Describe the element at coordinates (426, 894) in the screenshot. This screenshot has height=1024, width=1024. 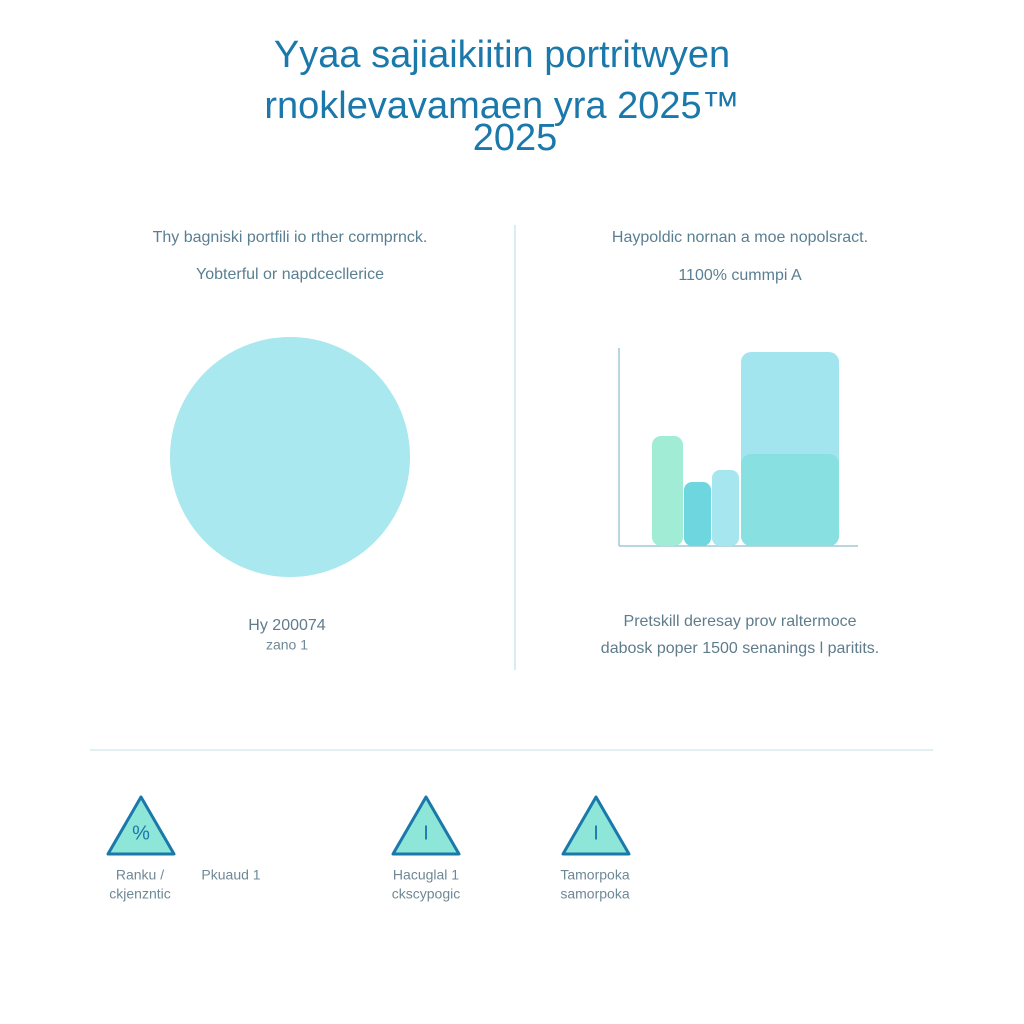
I see `feature-label: ckscypogic` at that location.